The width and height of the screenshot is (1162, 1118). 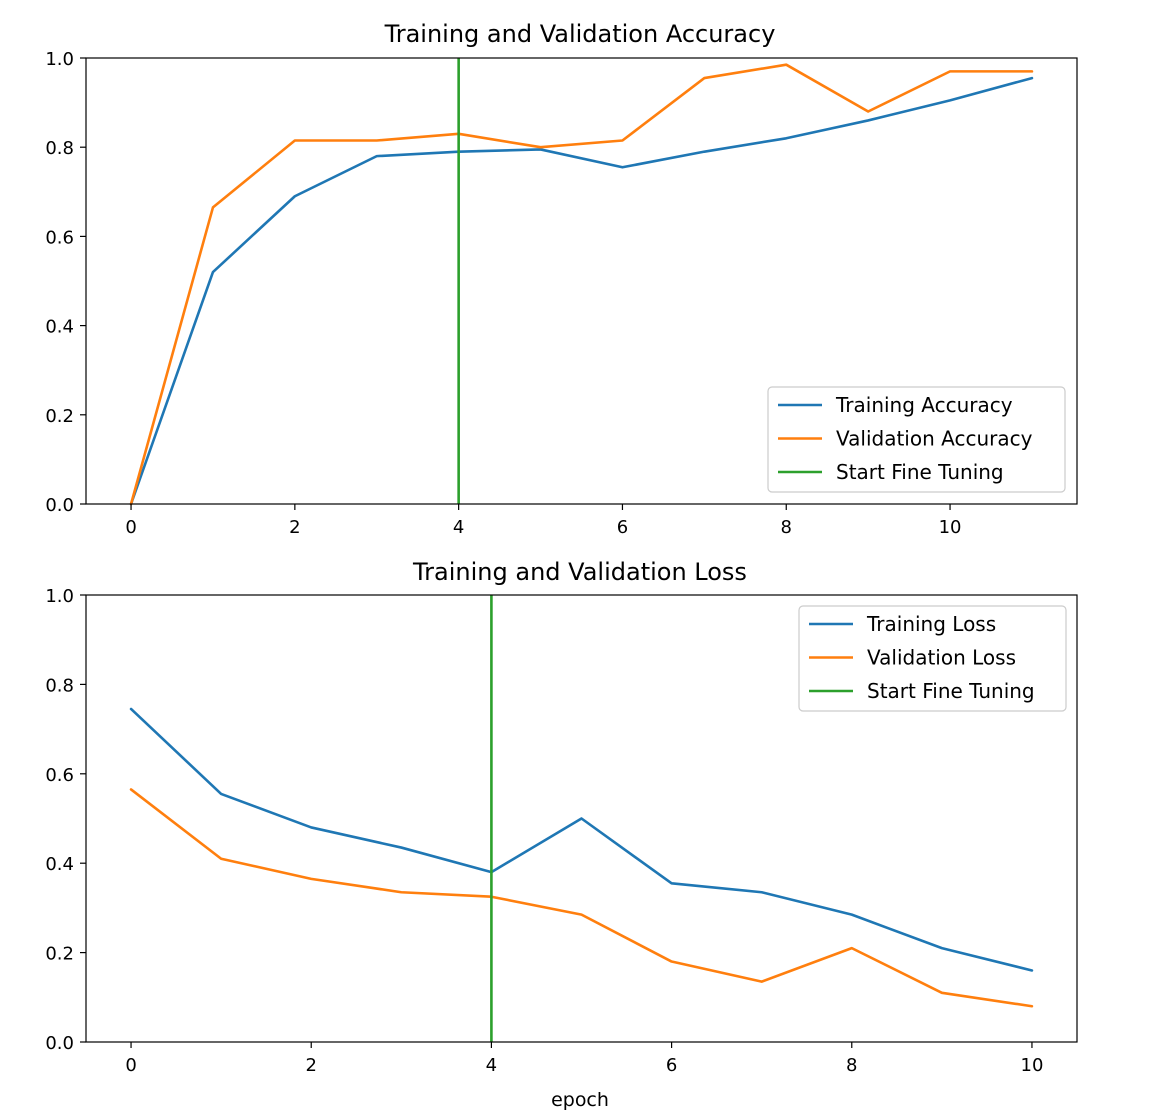 What do you see at coordinates (59, 148) in the screenshot?
I see `accuracy-y-tick-label: 0.8` at bounding box center [59, 148].